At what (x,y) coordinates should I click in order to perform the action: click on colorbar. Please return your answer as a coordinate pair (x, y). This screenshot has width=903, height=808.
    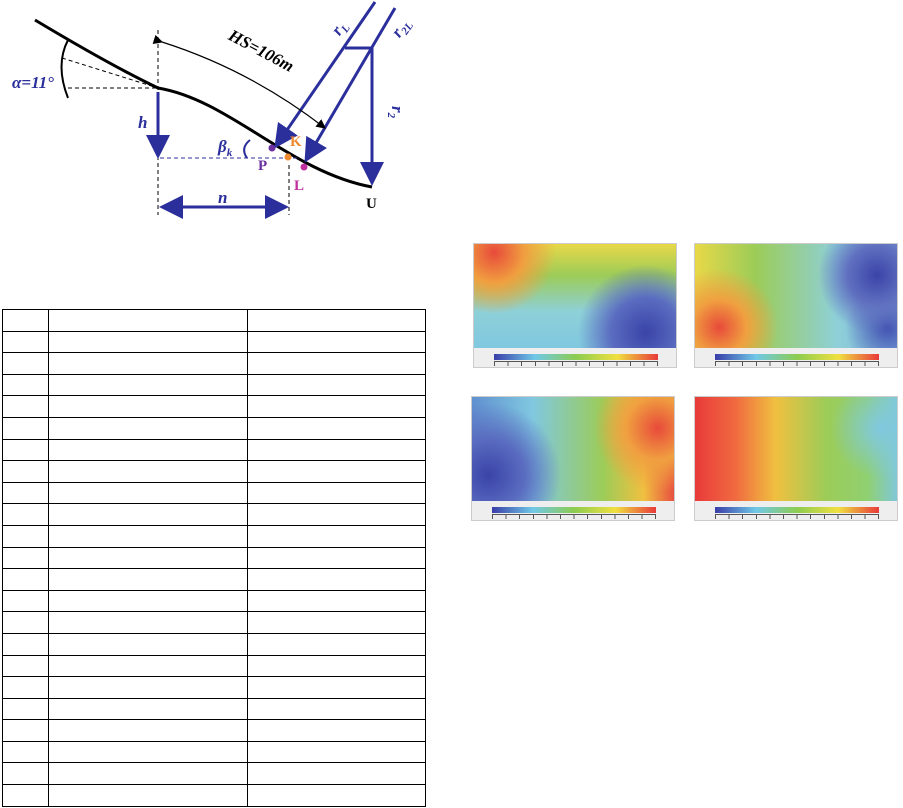
    Looking at the image, I should click on (797, 357).